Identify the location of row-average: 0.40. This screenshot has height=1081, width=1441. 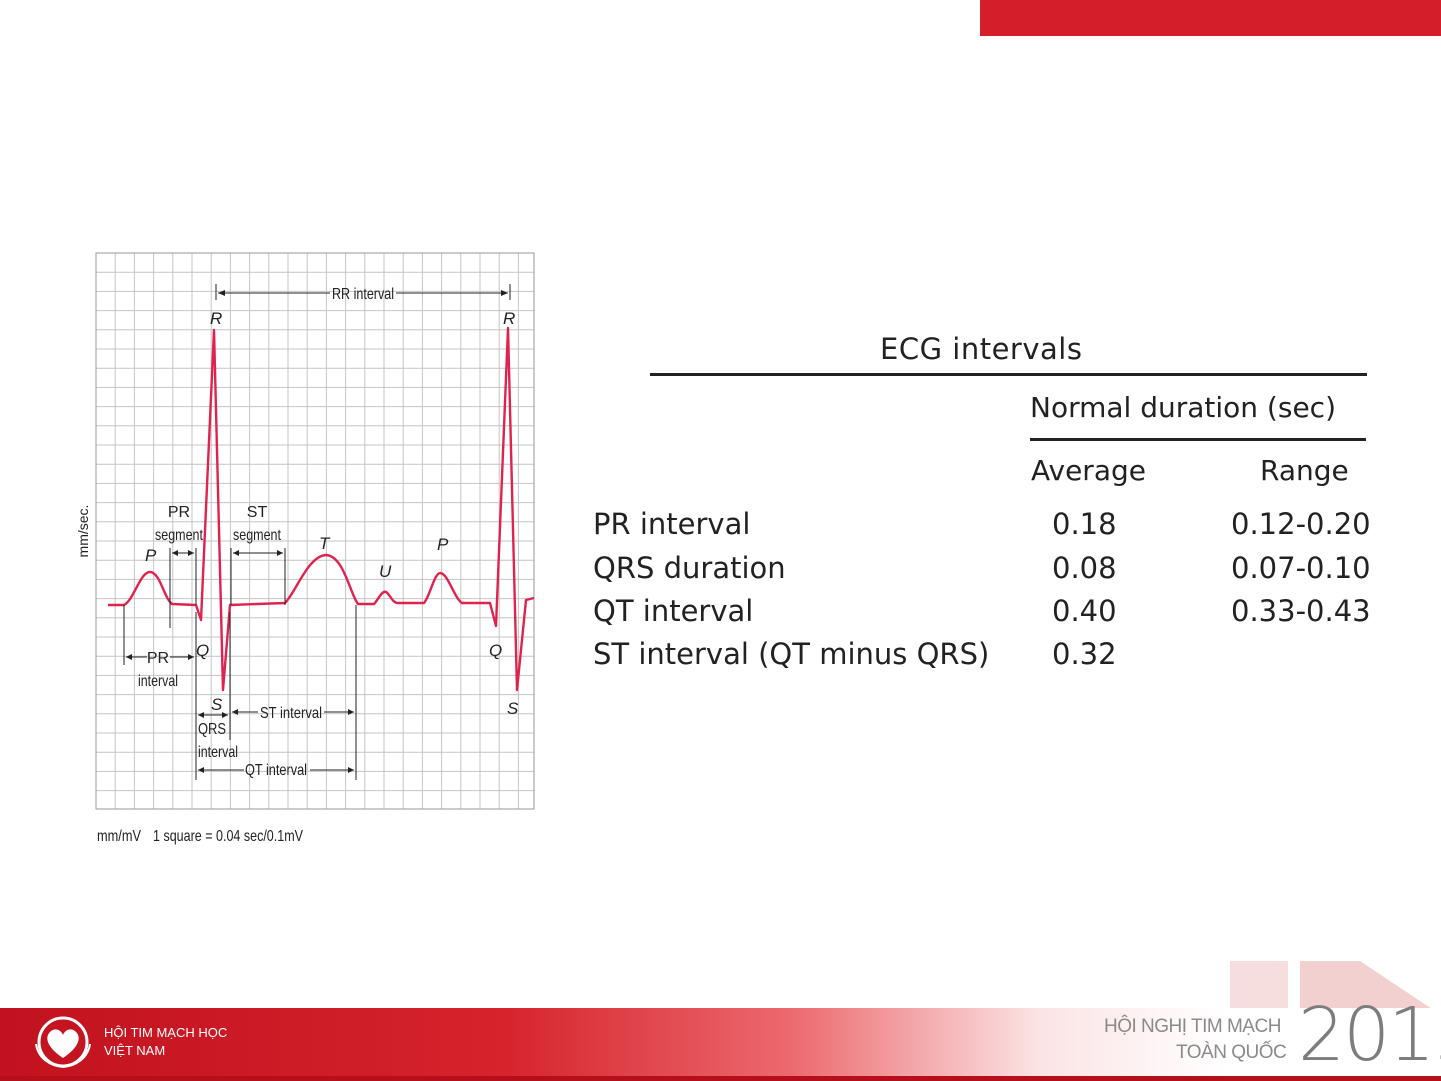
(1084, 611).